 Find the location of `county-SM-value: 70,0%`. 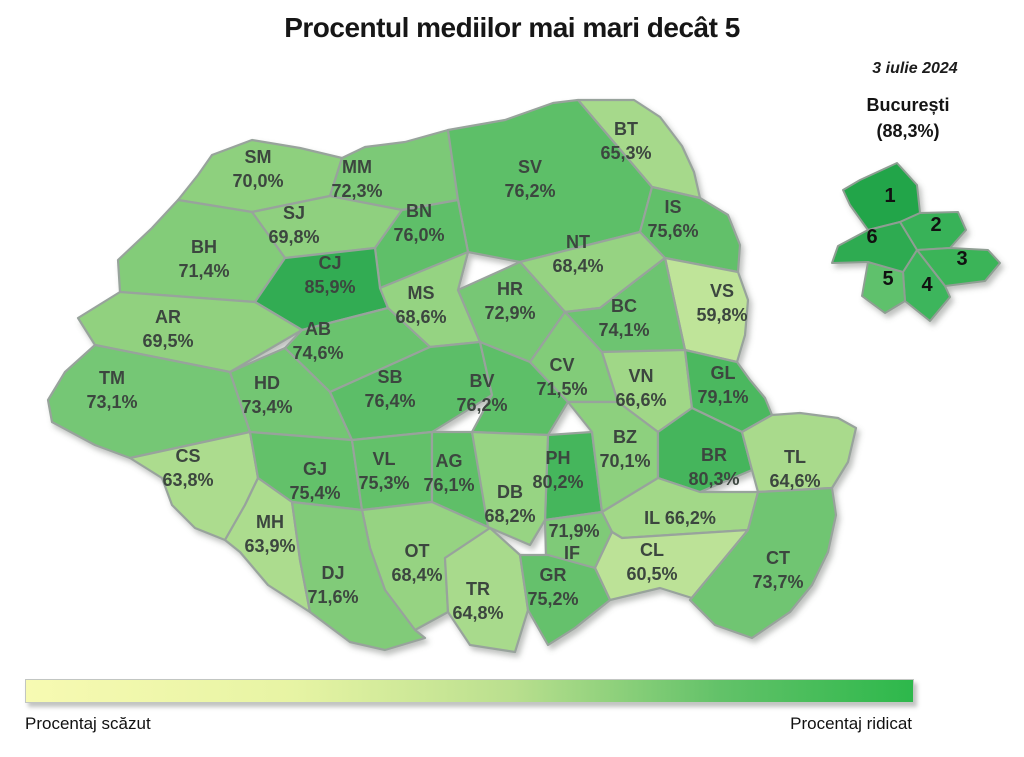

county-SM-value: 70,0% is located at coordinates (257, 181).